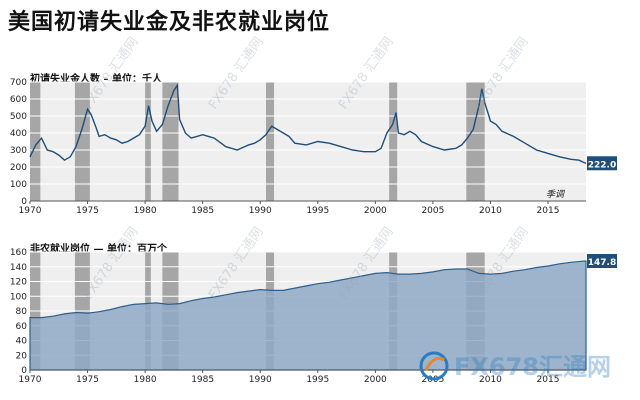 The height and width of the screenshot is (400, 640). What do you see at coordinates (602, 263) in the screenshot?
I see `last-value-label: 147.8` at bounding box center [602, 263].